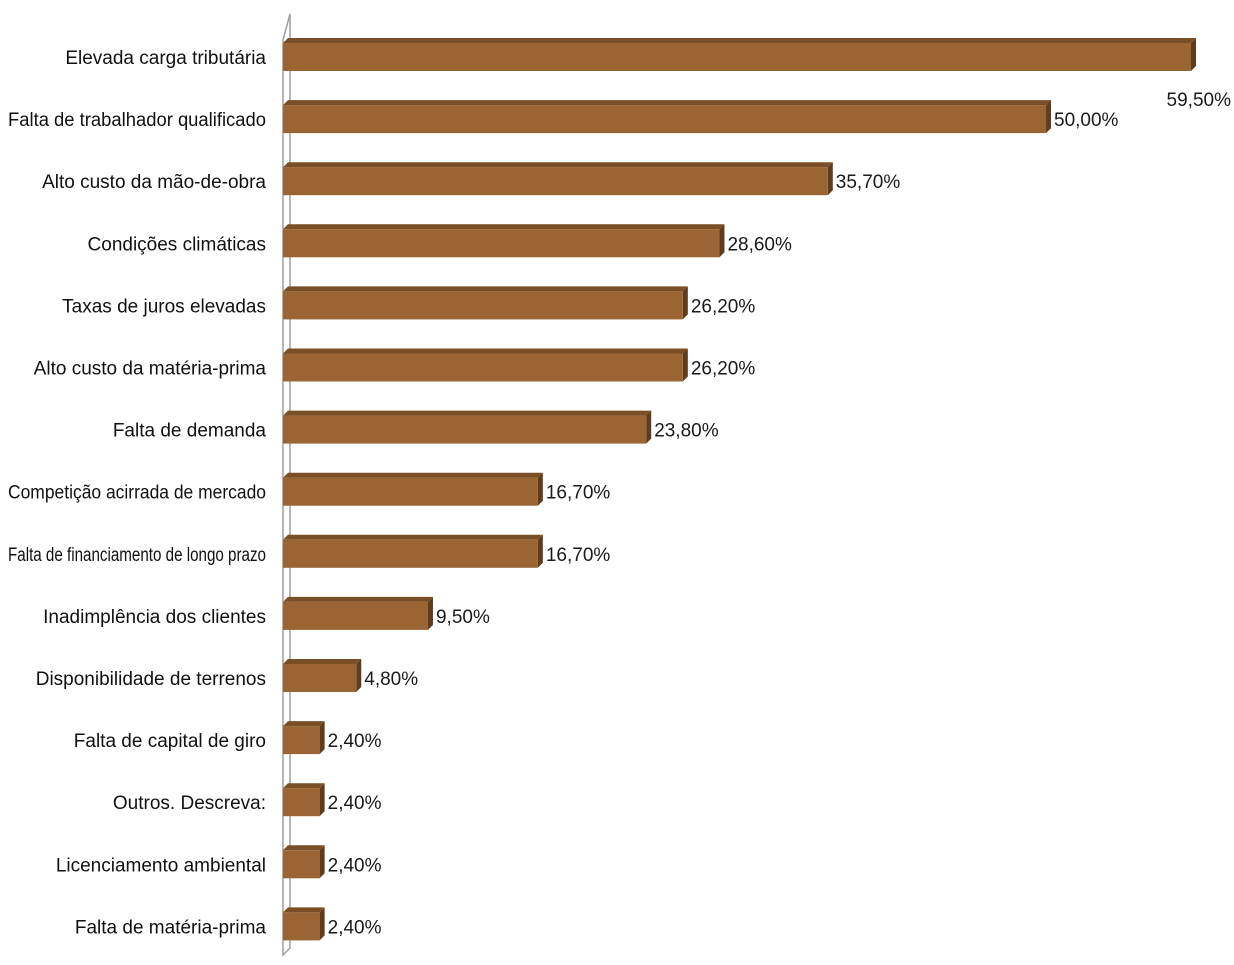 This screenshot has width=1234, height=965. Describe the element at coordinates (161, 865) in the screenshot. I see `category-label: Licenciamento ambiental` at that location.